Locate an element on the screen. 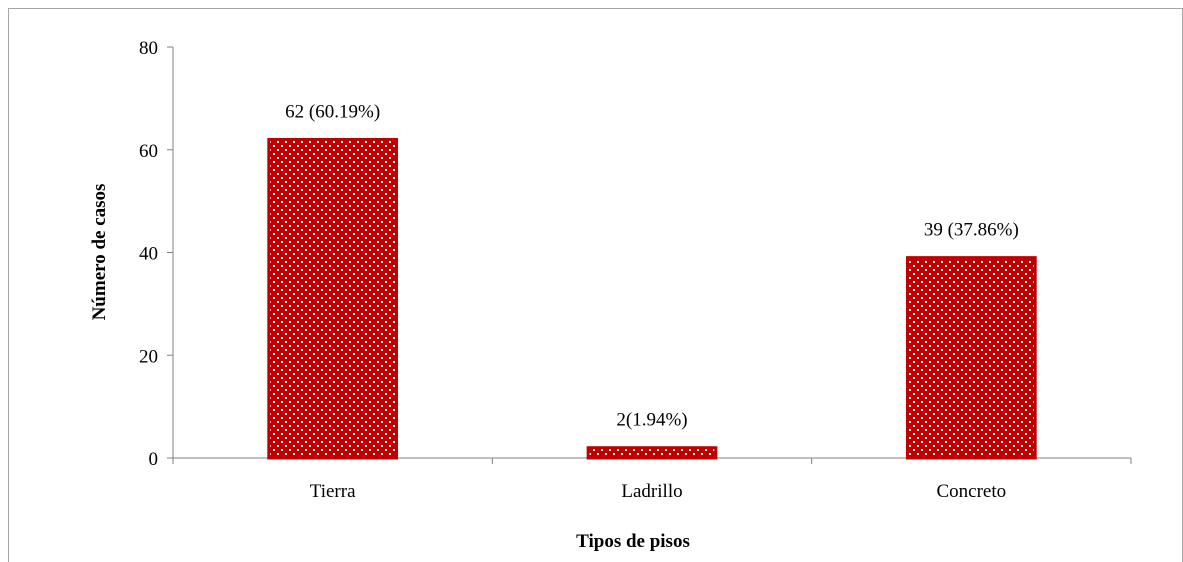 The width and height of the screenshot is (1183, 562). data-label: 39 (37.86%) is located at coordinates (971, 230).